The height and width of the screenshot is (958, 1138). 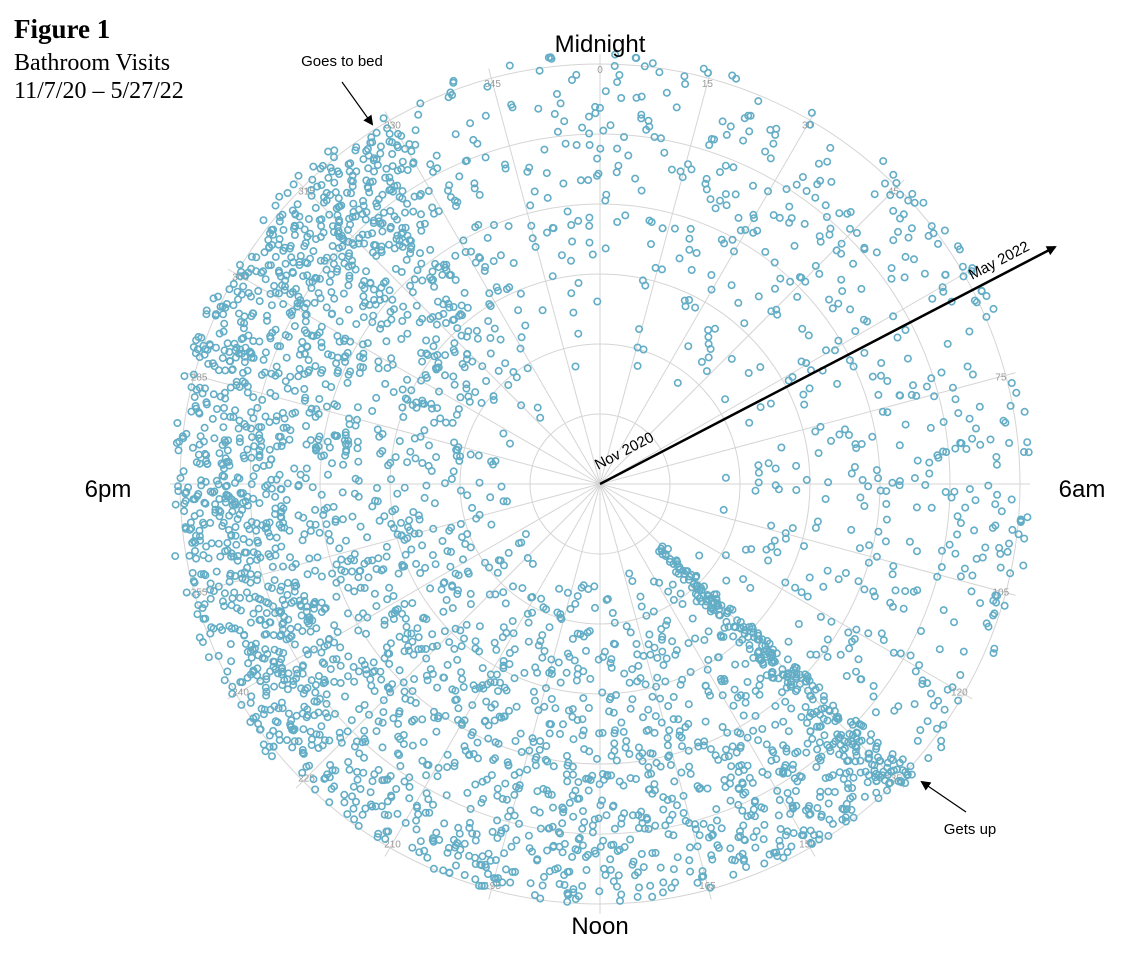 I want to click on data-point-2082, so click(x=461, y=335).